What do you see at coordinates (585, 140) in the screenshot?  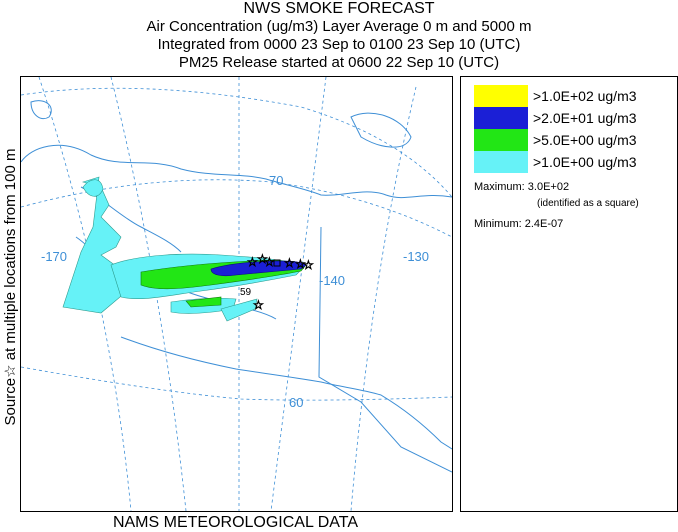 I see `legend-label-5: >5.0E+00 ug/m3` at bounding box center [585, 140].